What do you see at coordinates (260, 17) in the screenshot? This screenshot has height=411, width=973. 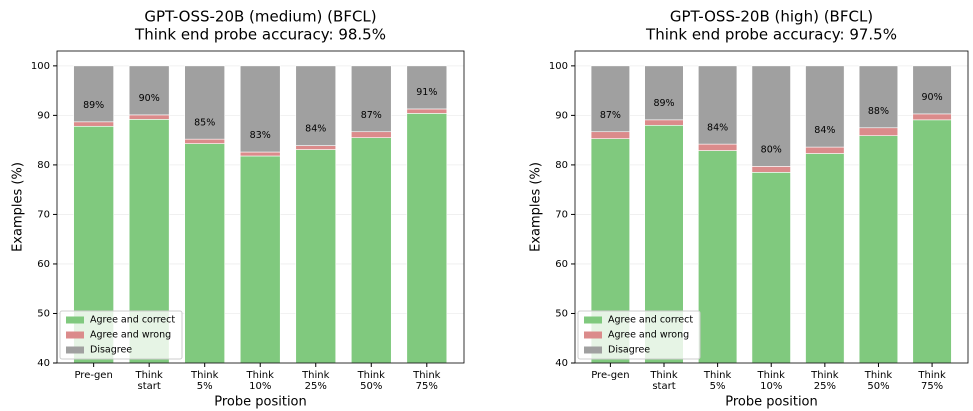 I see `chart-title: GPT-OSS-20B (medium) (BFCL)` at bounding box center [260, 17].